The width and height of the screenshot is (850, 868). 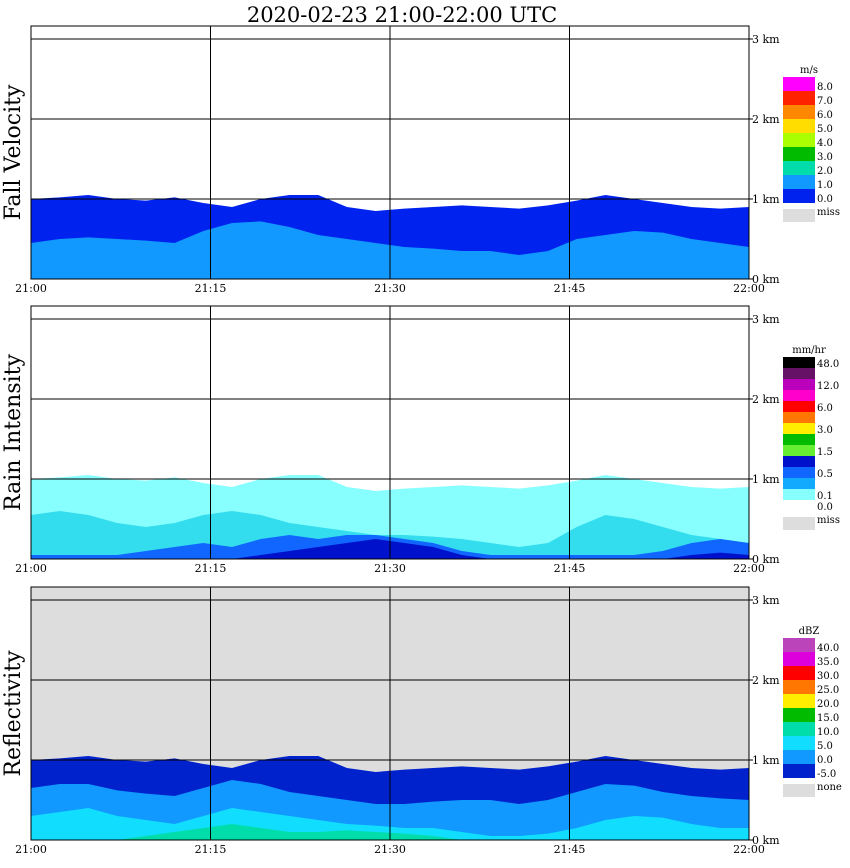 What do you see at coordinates (13, 431) in the screenshot?
I see `y-axis-title: Rain Intensity` at bounding box center [13, 431].